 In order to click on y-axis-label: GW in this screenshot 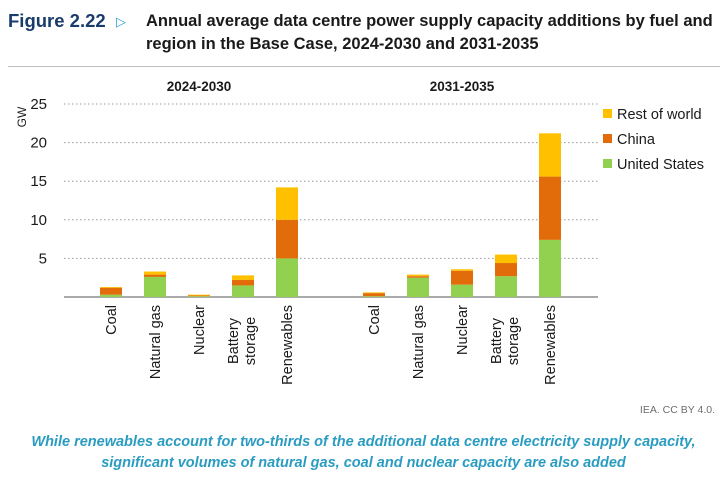, I will do `click(22, 116)`.